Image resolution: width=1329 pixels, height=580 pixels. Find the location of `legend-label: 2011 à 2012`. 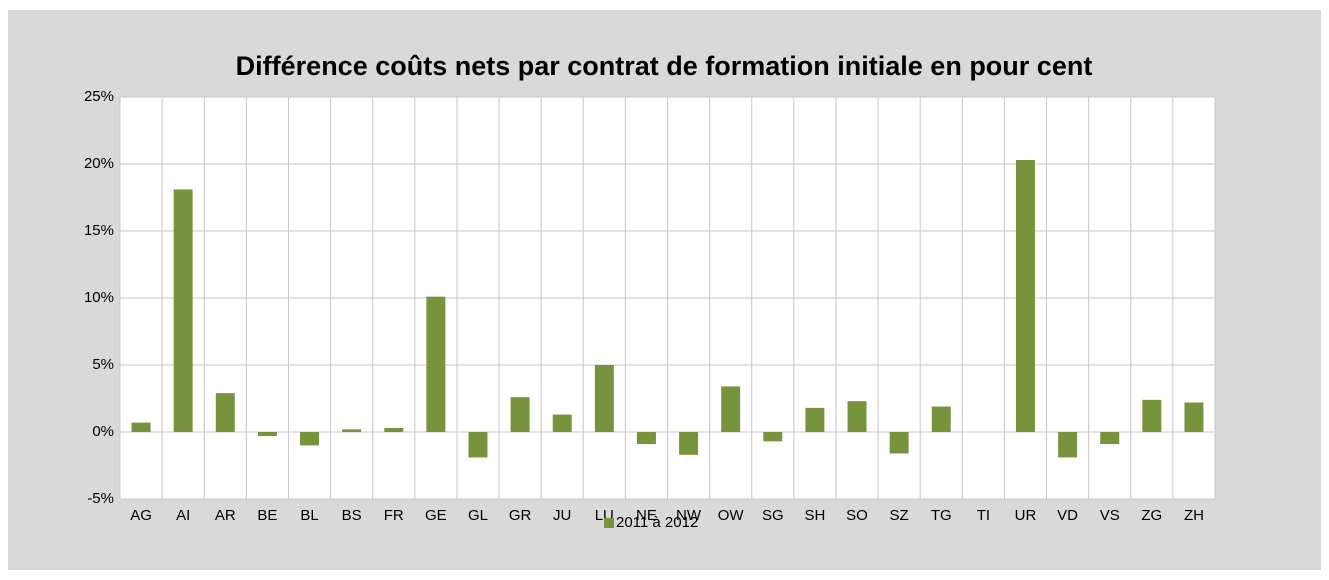

legend-label: 2011 à 2012 is located at coordinates (657, 522).